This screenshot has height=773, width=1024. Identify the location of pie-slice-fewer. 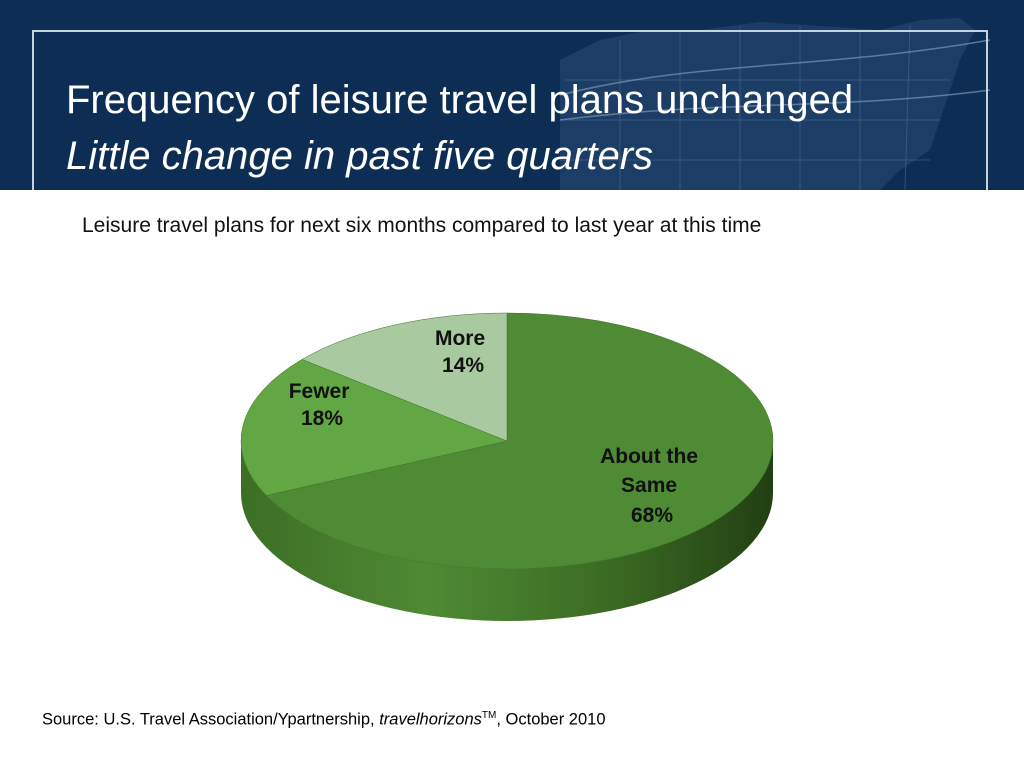
(374, 427).